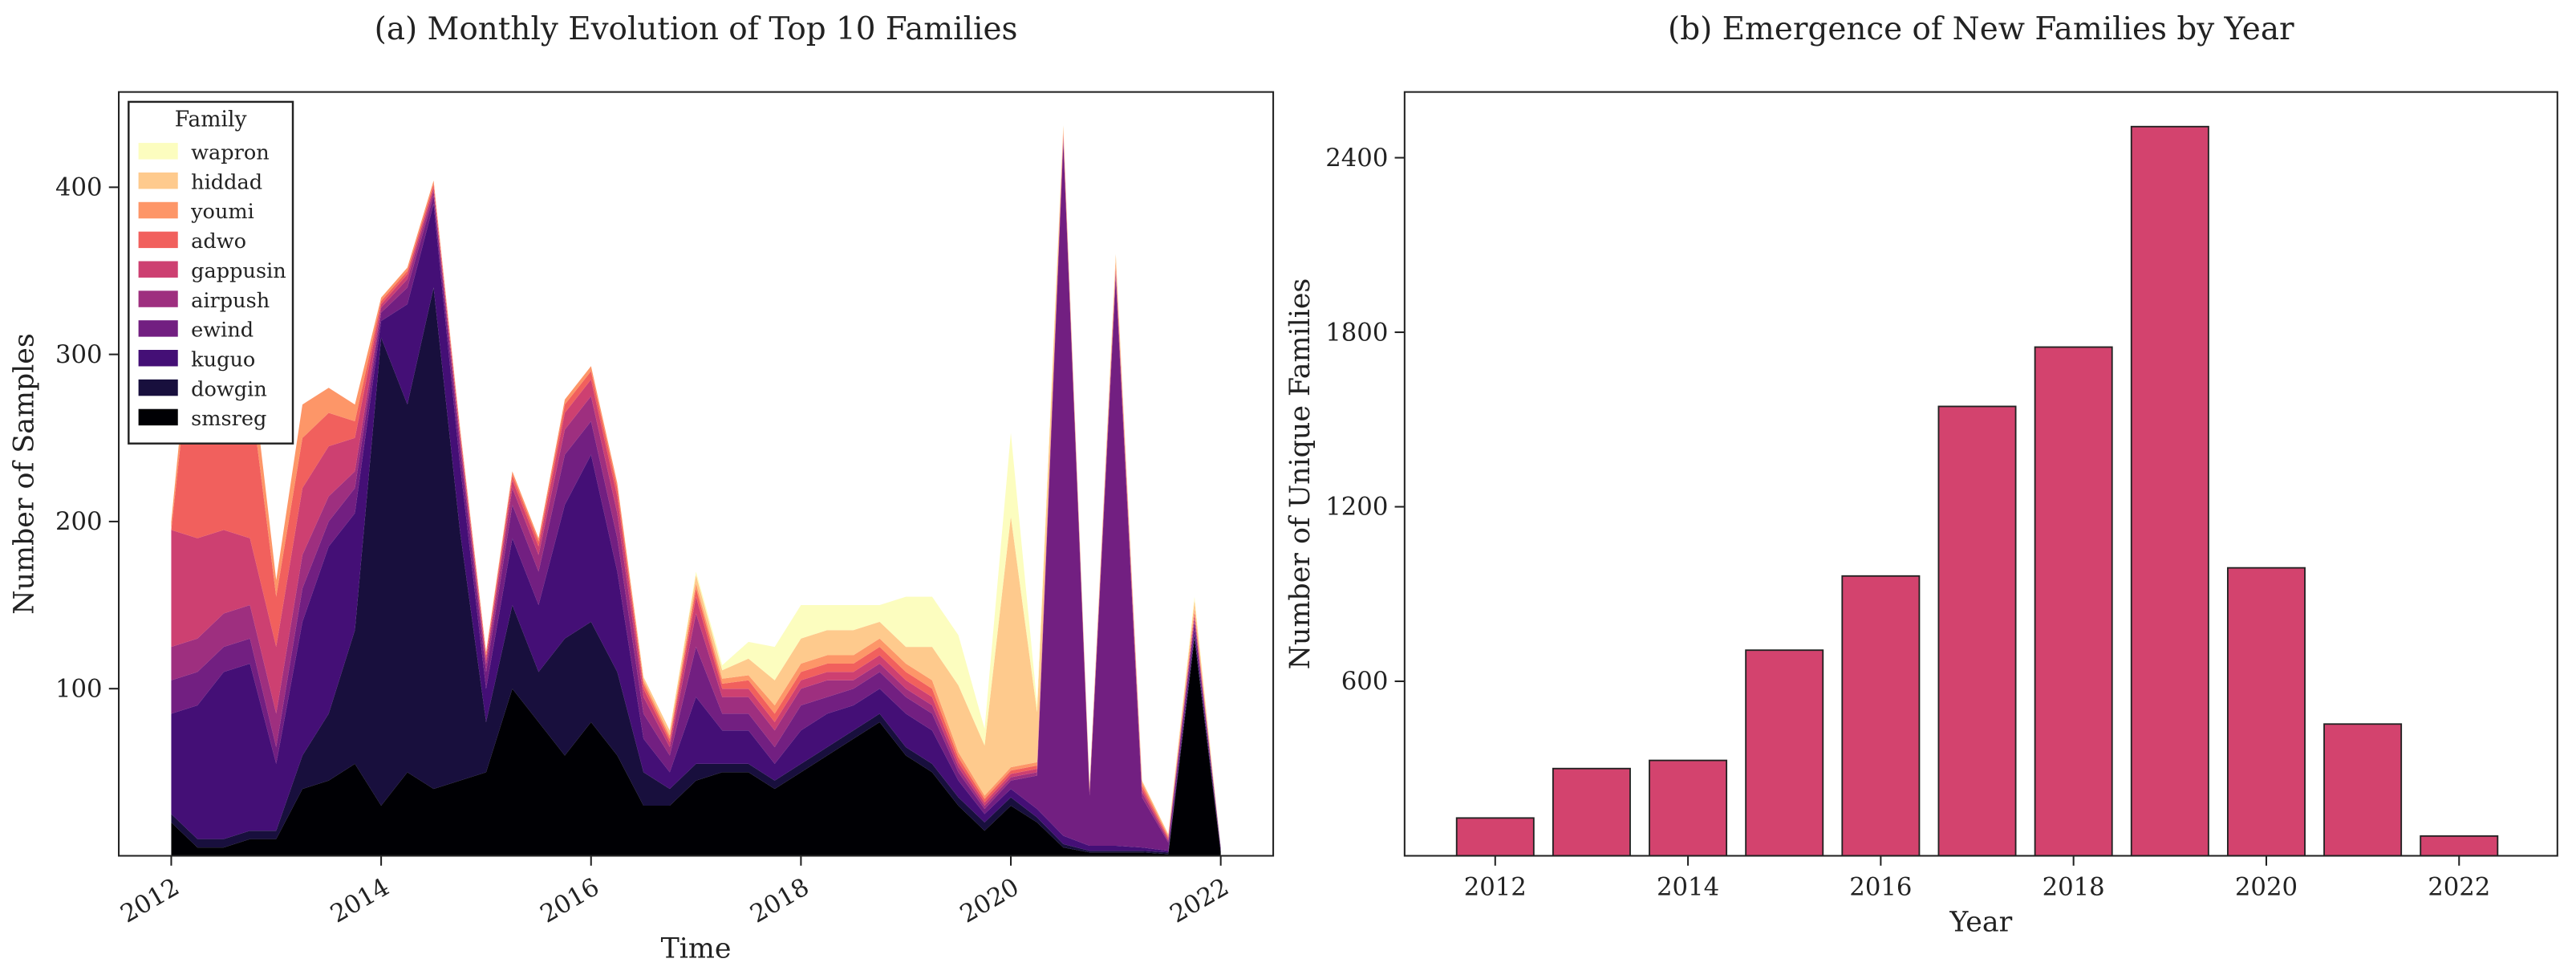  I want to click on subplot-title: (b) Emergence of New Families by Year, so click(1981, 29).